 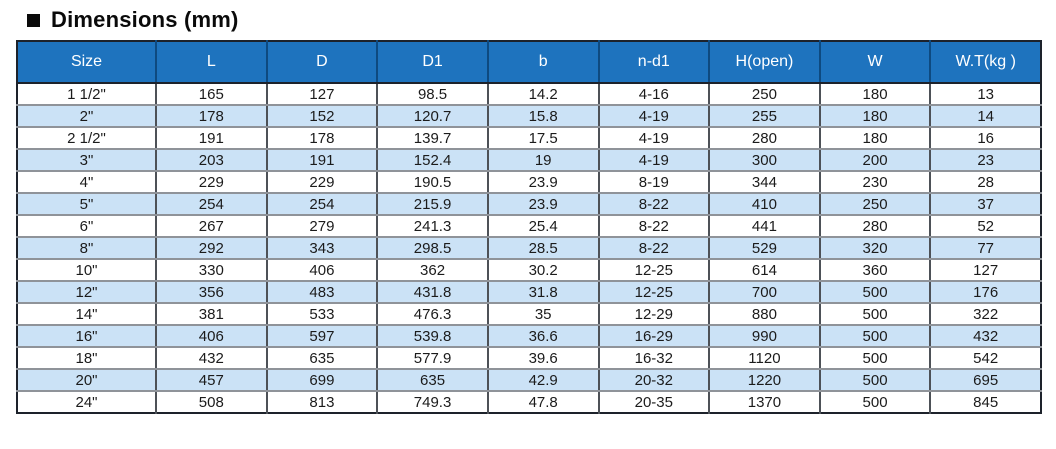 What do you see at coordinates (433, 116) in the screenshot?
I see `value-cell: 120.7` at bounding box center [433, 116].